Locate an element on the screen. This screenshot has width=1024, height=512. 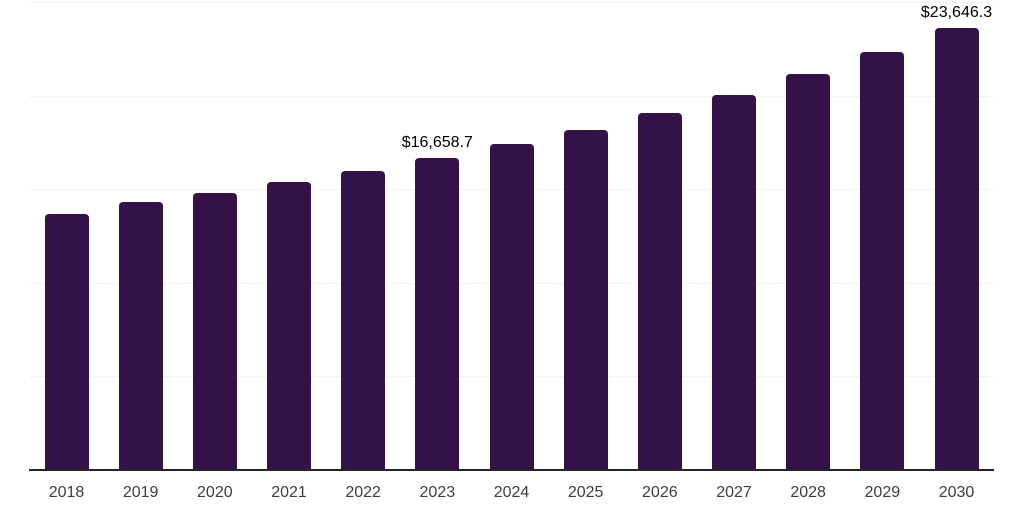
x-tick-2018: 2018 is located at coordinates (66, 492).